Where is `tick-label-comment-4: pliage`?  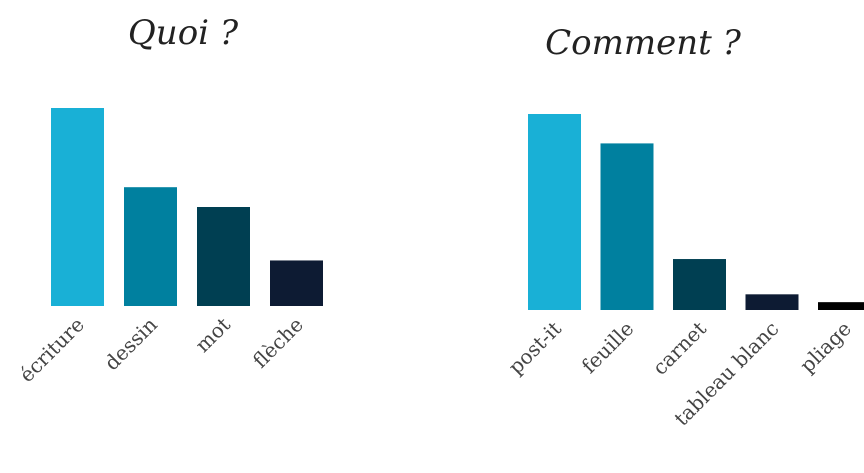 tick-label-comment-4: pliage is located at coordinates (825, 346).